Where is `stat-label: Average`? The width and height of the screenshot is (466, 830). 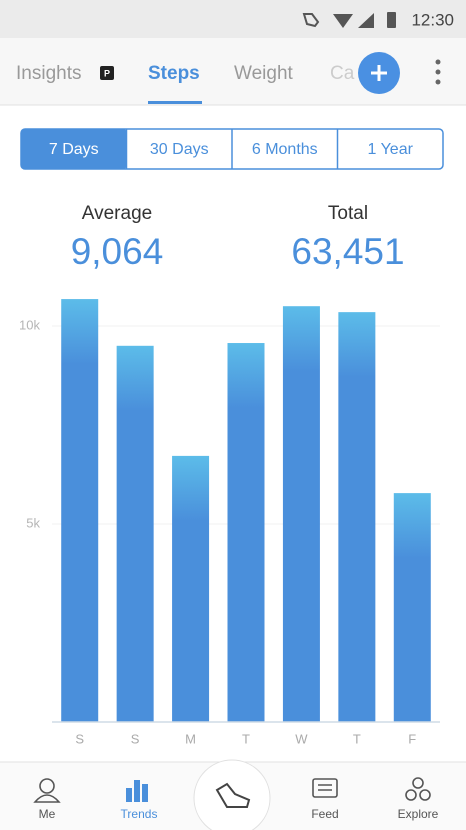
stat-label: Average is located at coordinates (117, 213).